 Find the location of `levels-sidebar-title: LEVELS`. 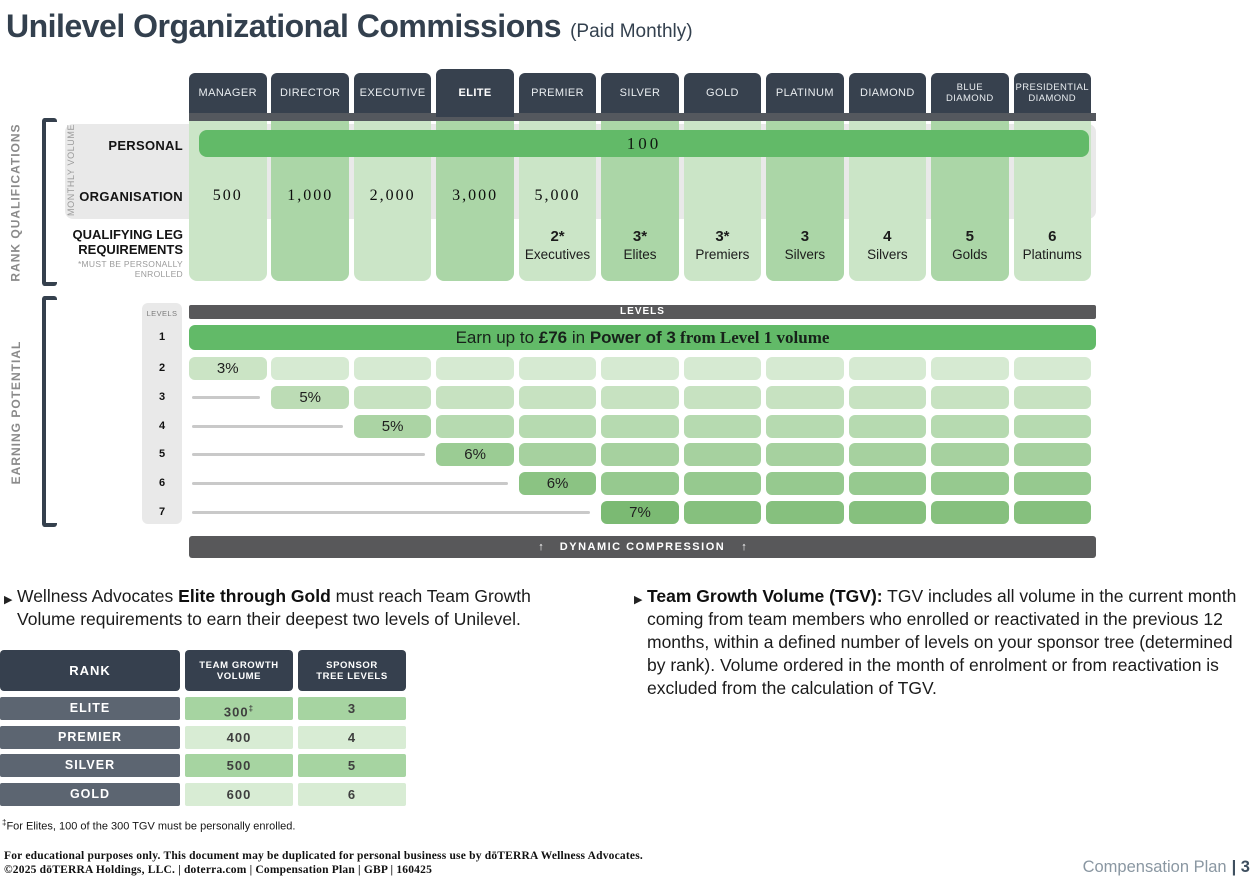

levels-sidebar-title: LEVELS is located at coordinates (162, 313).